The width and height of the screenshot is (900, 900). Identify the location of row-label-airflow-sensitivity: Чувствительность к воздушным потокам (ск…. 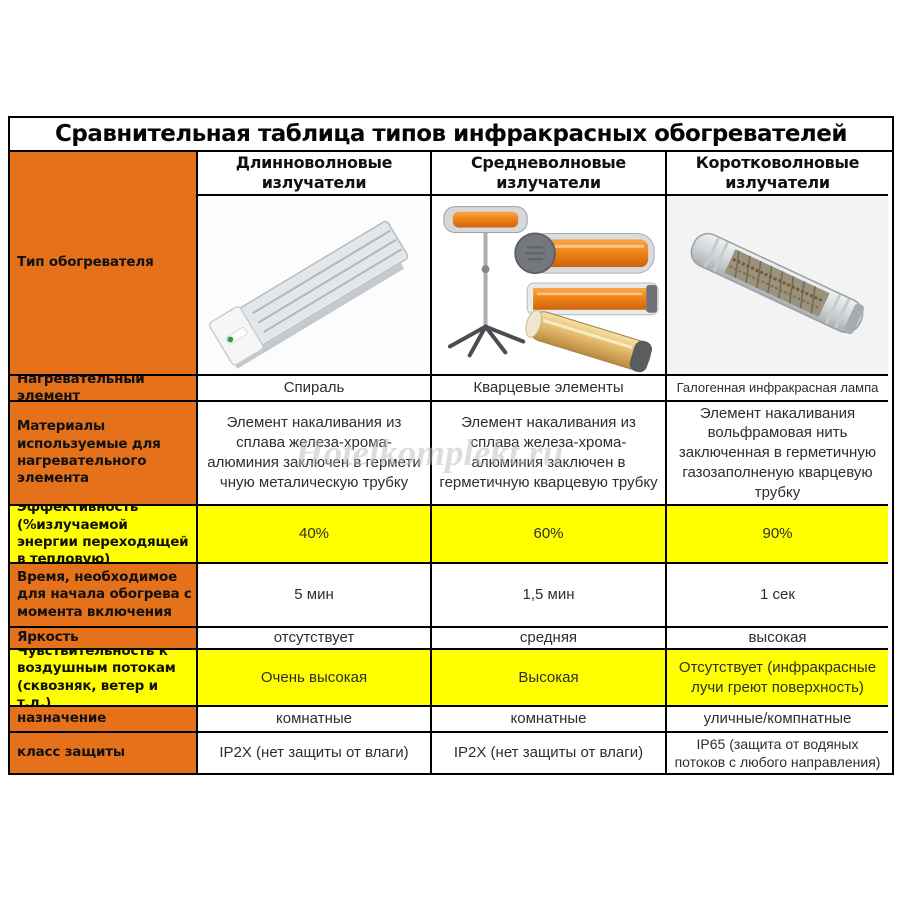
(104, 678).